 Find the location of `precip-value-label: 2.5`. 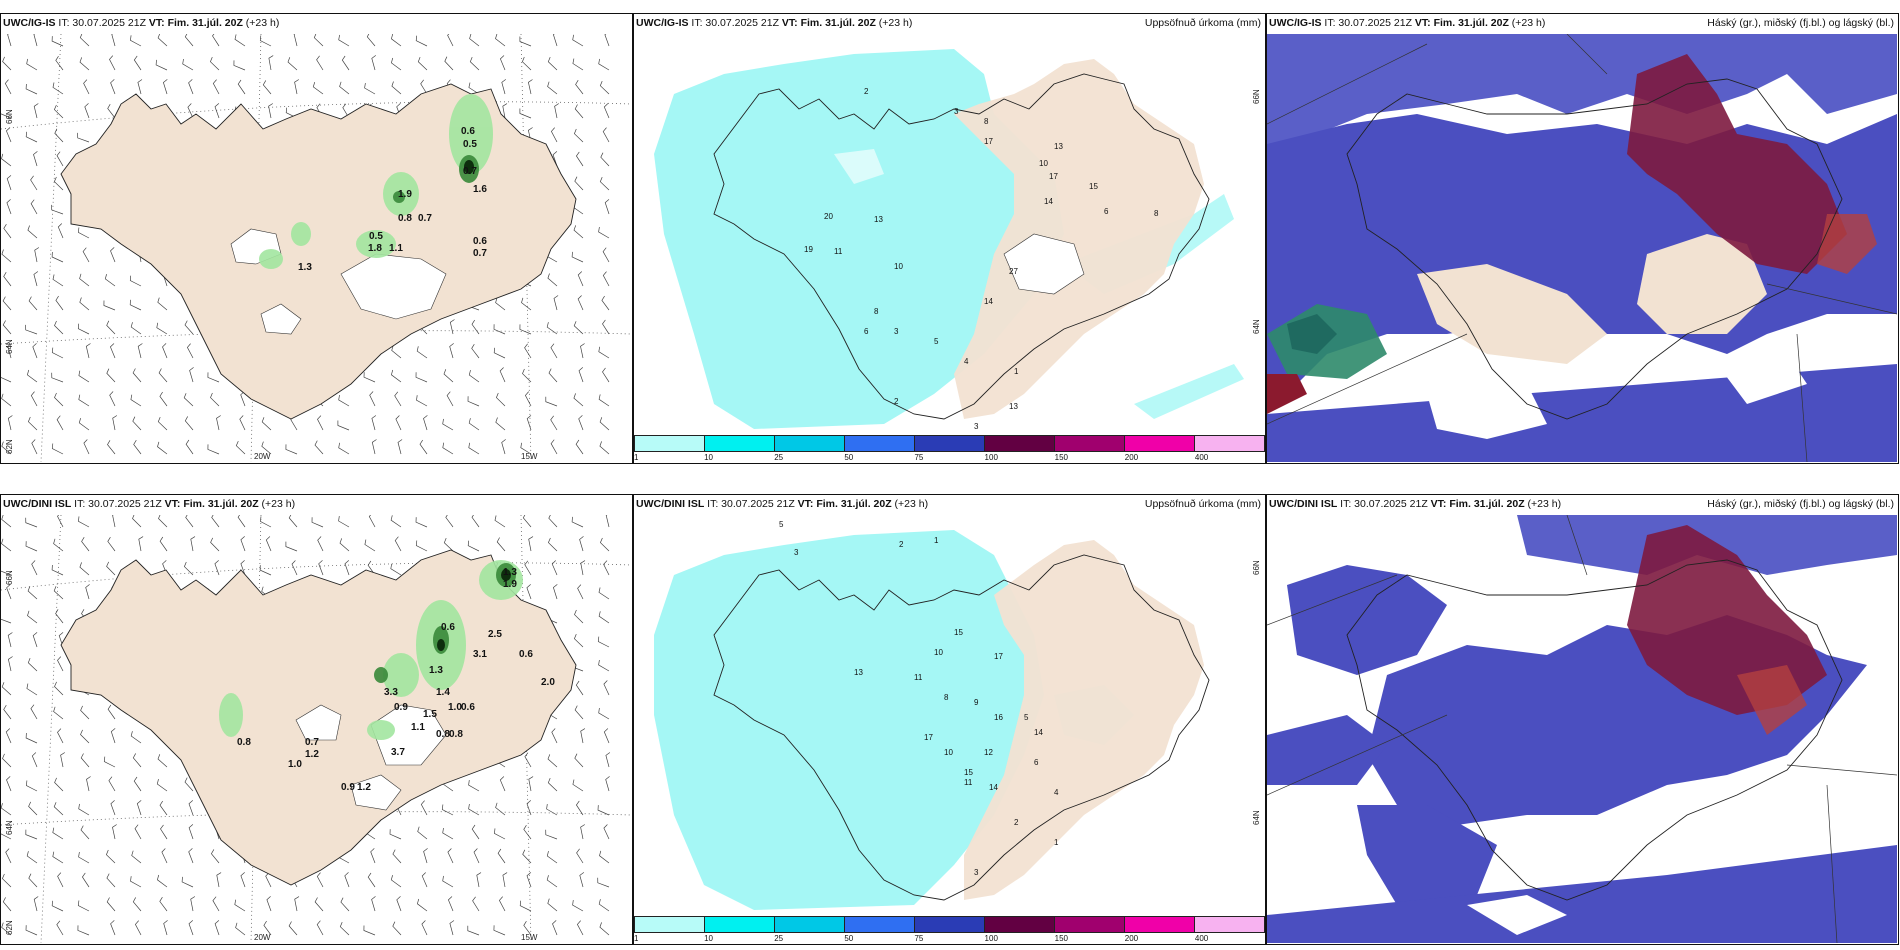

precip-value-label: 2.5 is located at coordinates (495, 634).